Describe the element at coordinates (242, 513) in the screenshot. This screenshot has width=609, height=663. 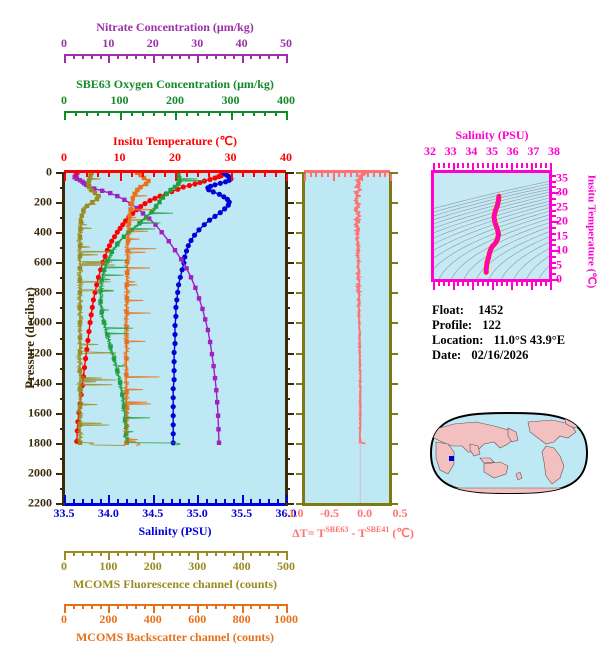
I see `salinity-tick-4: 35.5` at that location.